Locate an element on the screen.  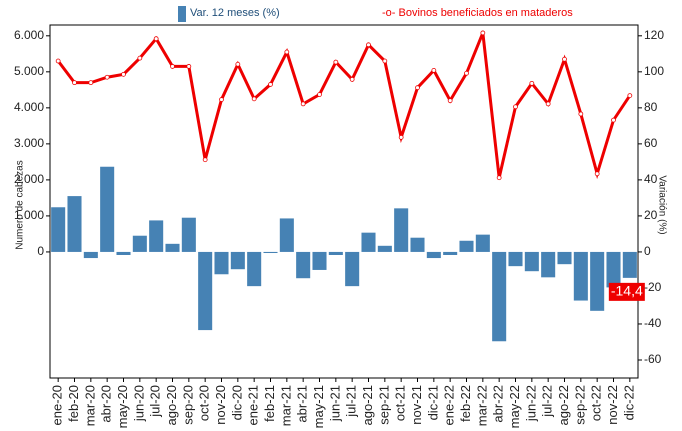
x-tick-label: may-20 is located at coordinates (122, 406).